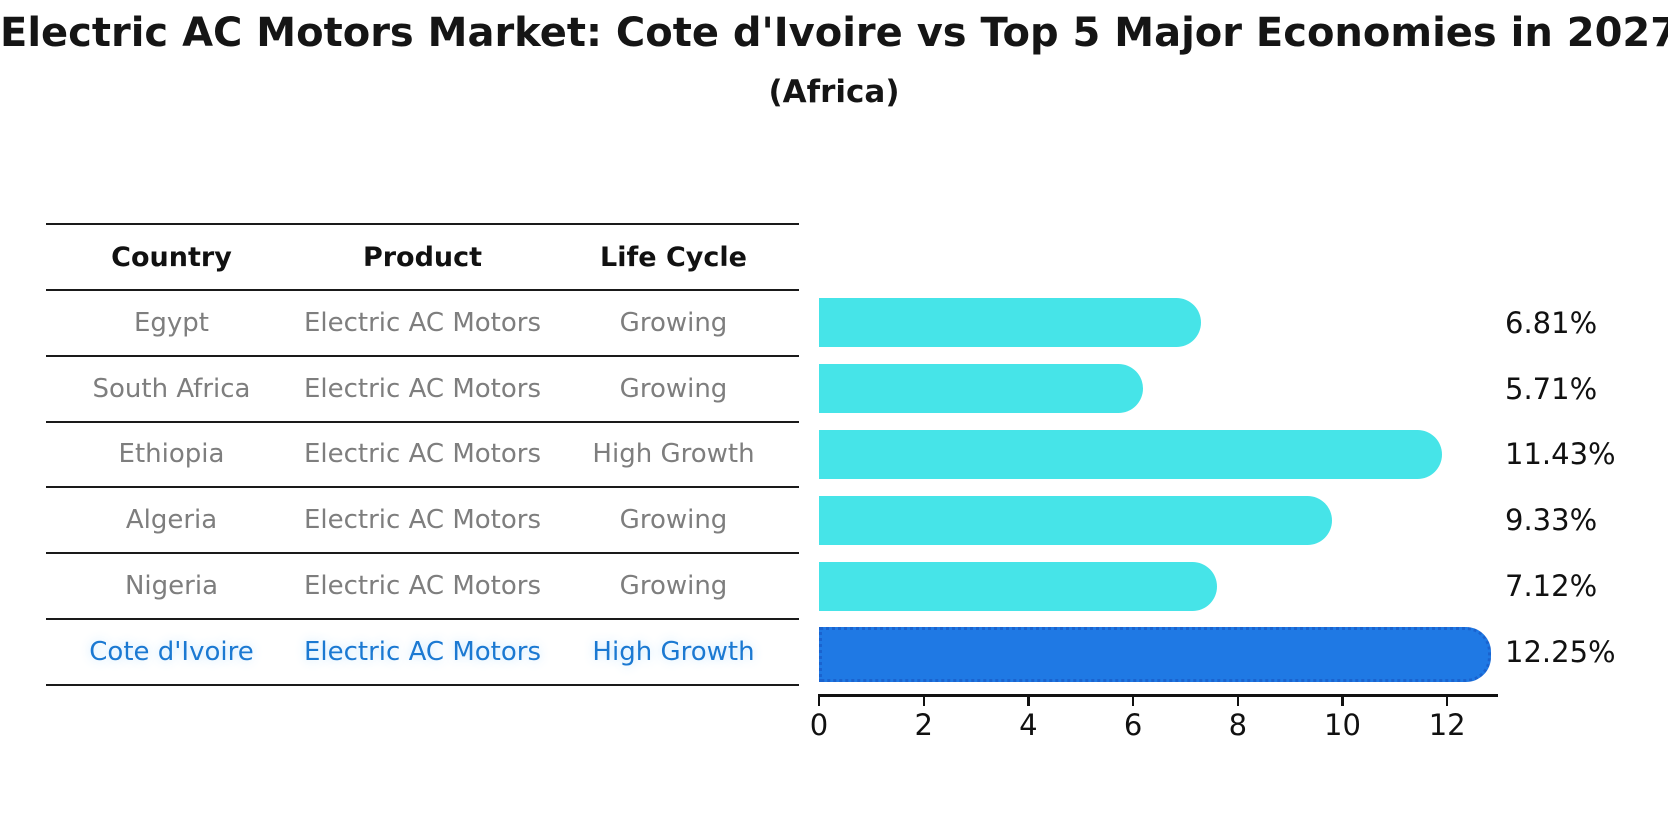 The width and height of the screenshot is (1668, 823). What do you see at coordinates (1342, 725) in the screenshot?
I see `x-tick-label: 10` at bounding box center [1342, 725].